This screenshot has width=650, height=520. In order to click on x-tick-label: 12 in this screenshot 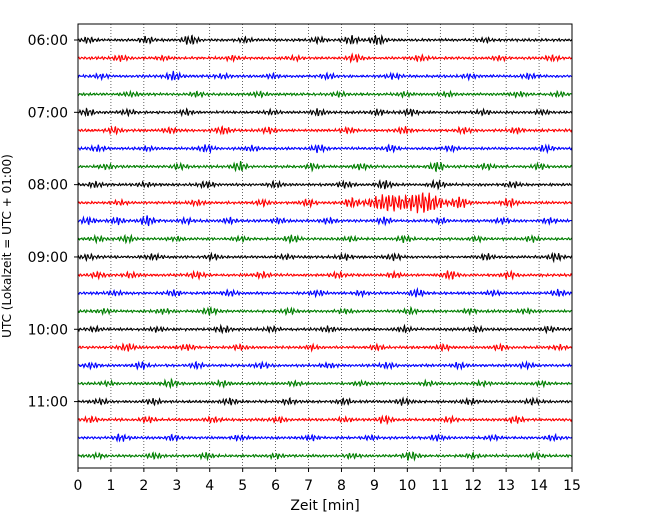, I will do `click(473, 486)`.